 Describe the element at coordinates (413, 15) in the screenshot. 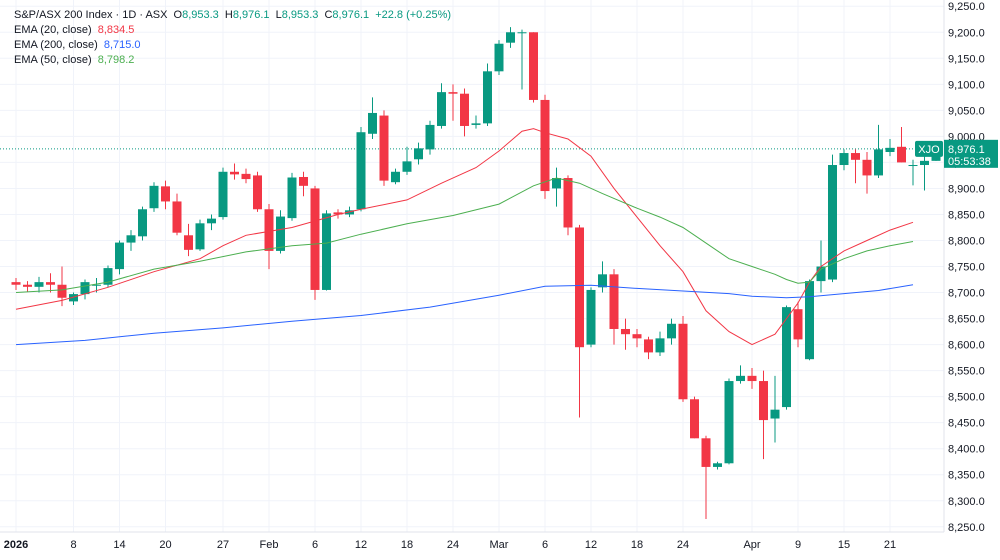

I see `change-value: +22.8 (+0.25%)` at that location.